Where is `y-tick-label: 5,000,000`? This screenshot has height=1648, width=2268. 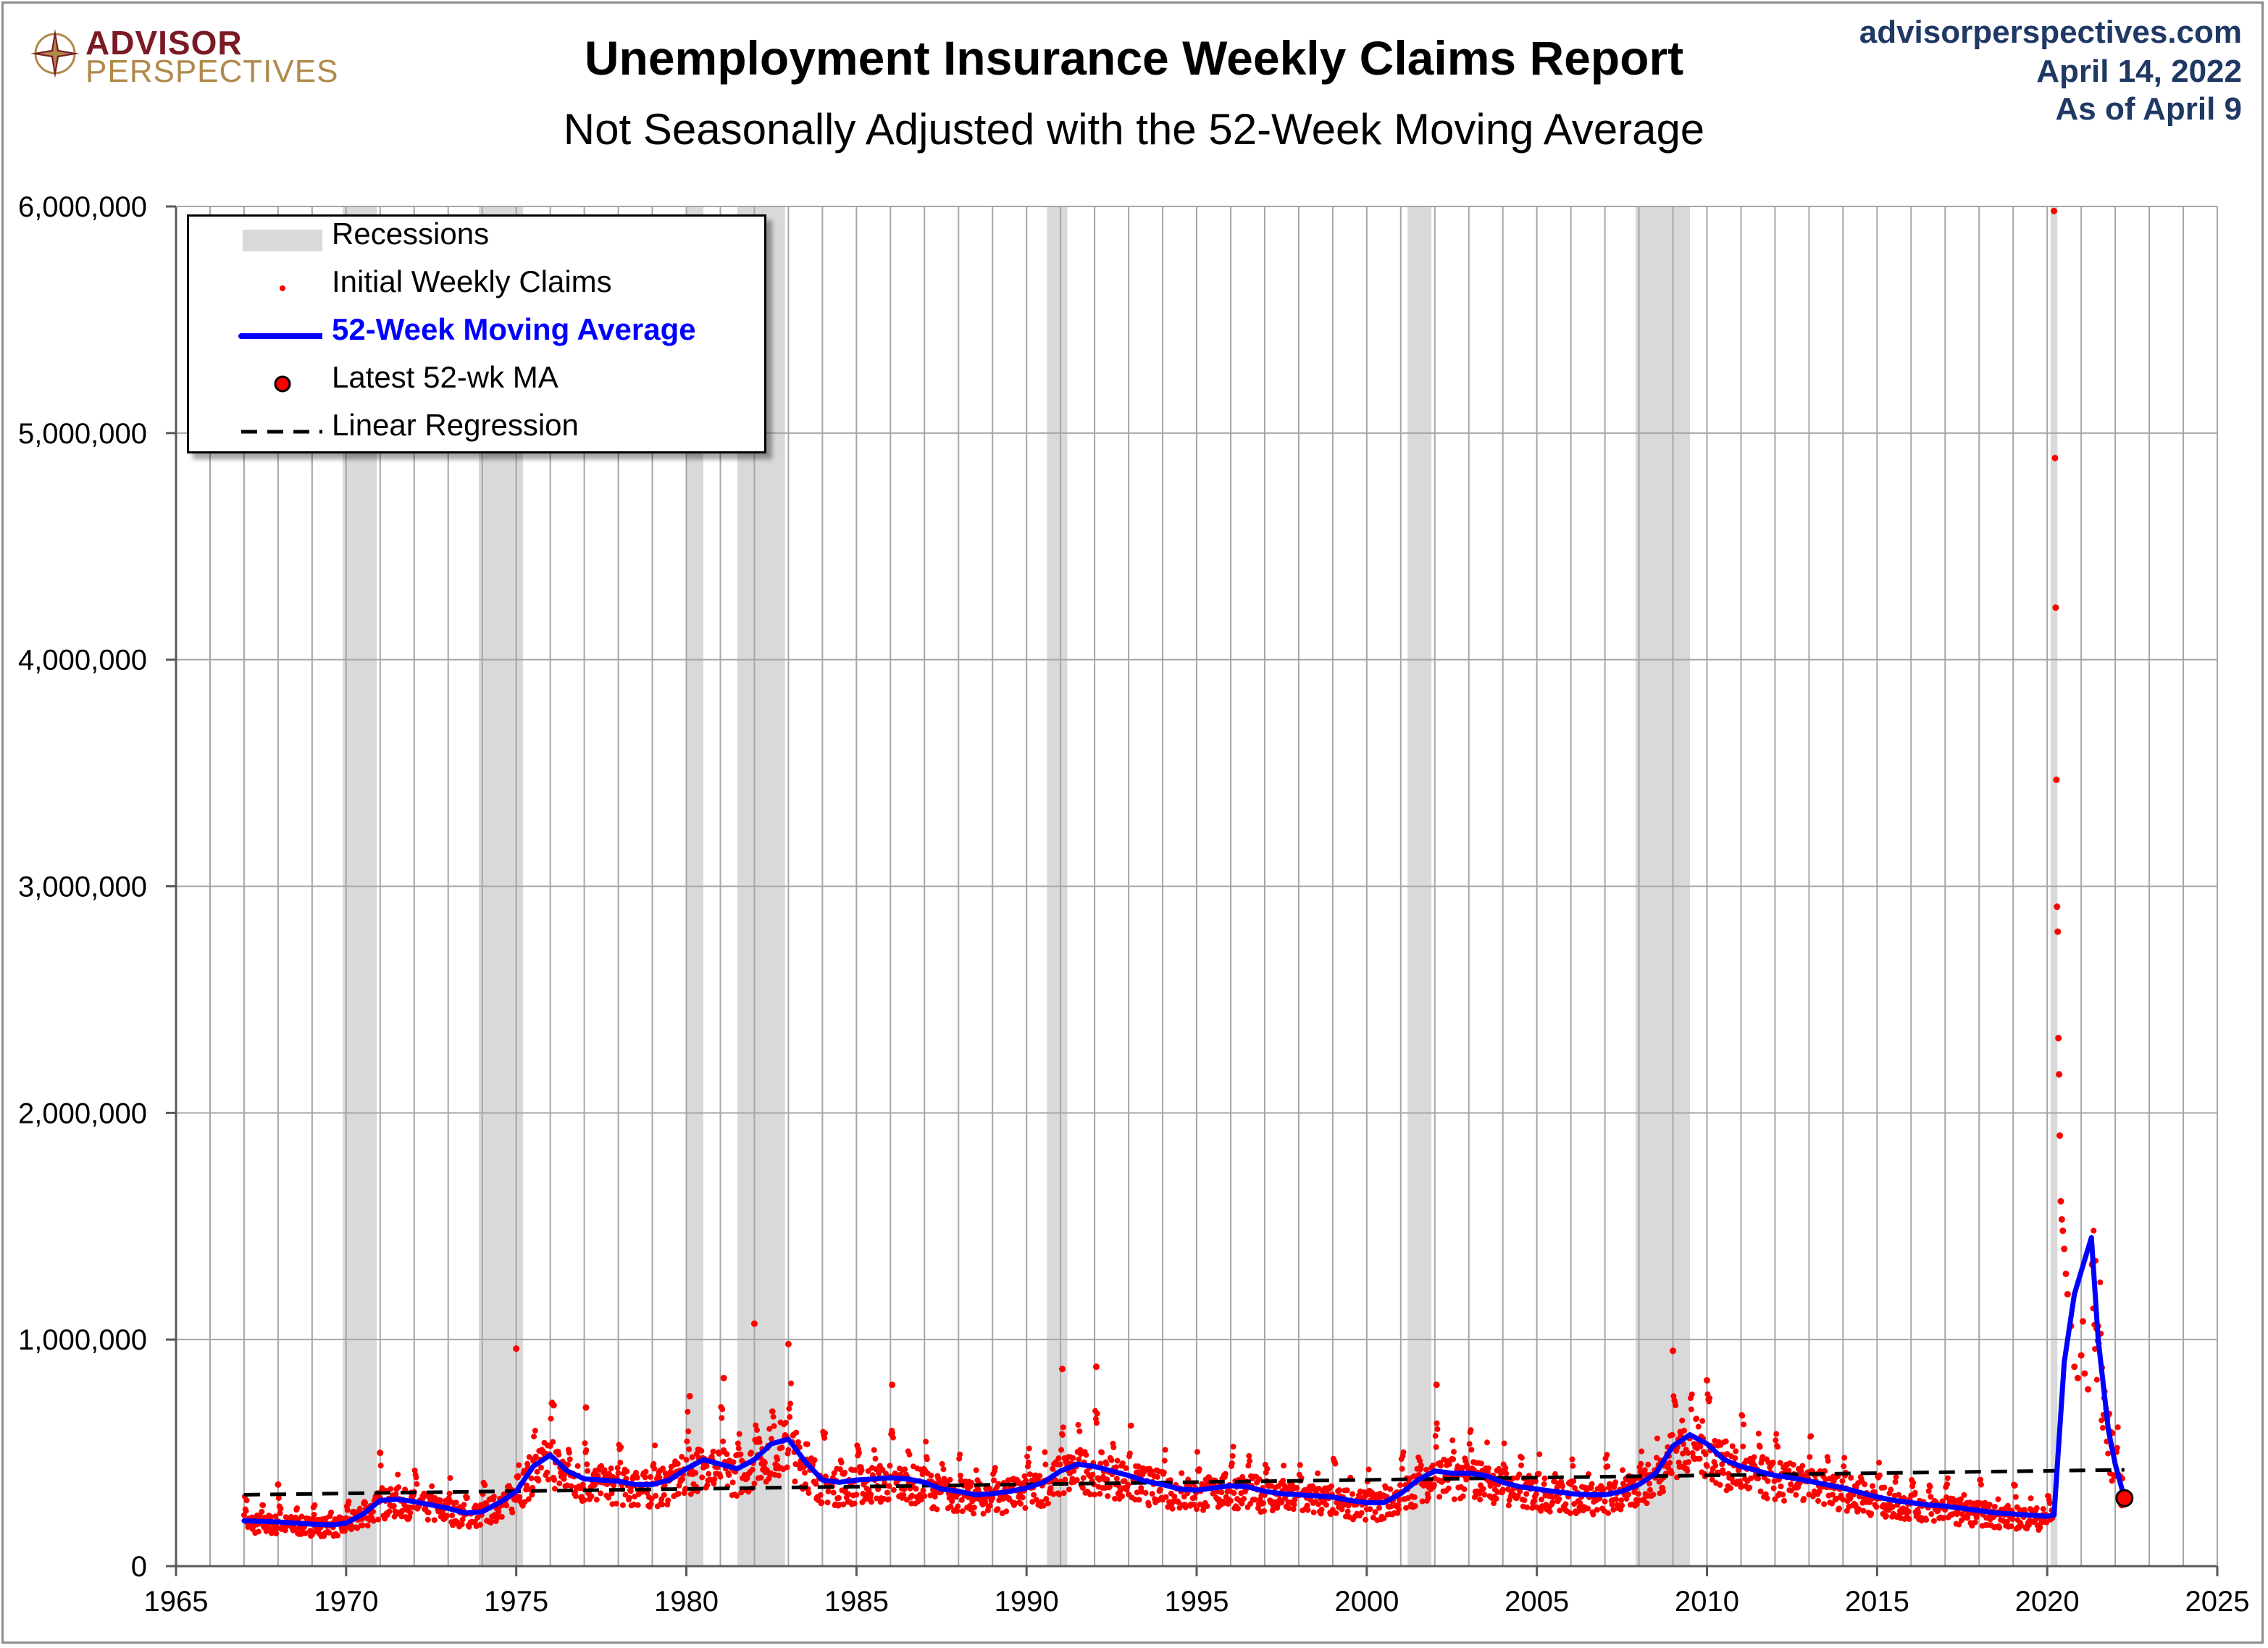 y-tick-label: 5,000,000 is located at coordinates (83, 434).